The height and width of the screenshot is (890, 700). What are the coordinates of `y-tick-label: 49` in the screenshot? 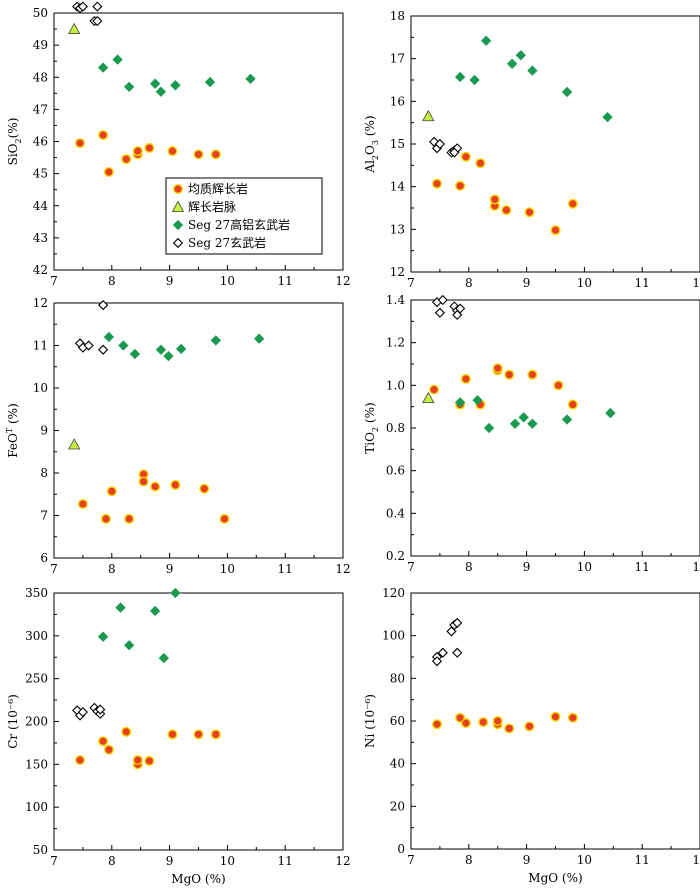 It's located at (40, 45).